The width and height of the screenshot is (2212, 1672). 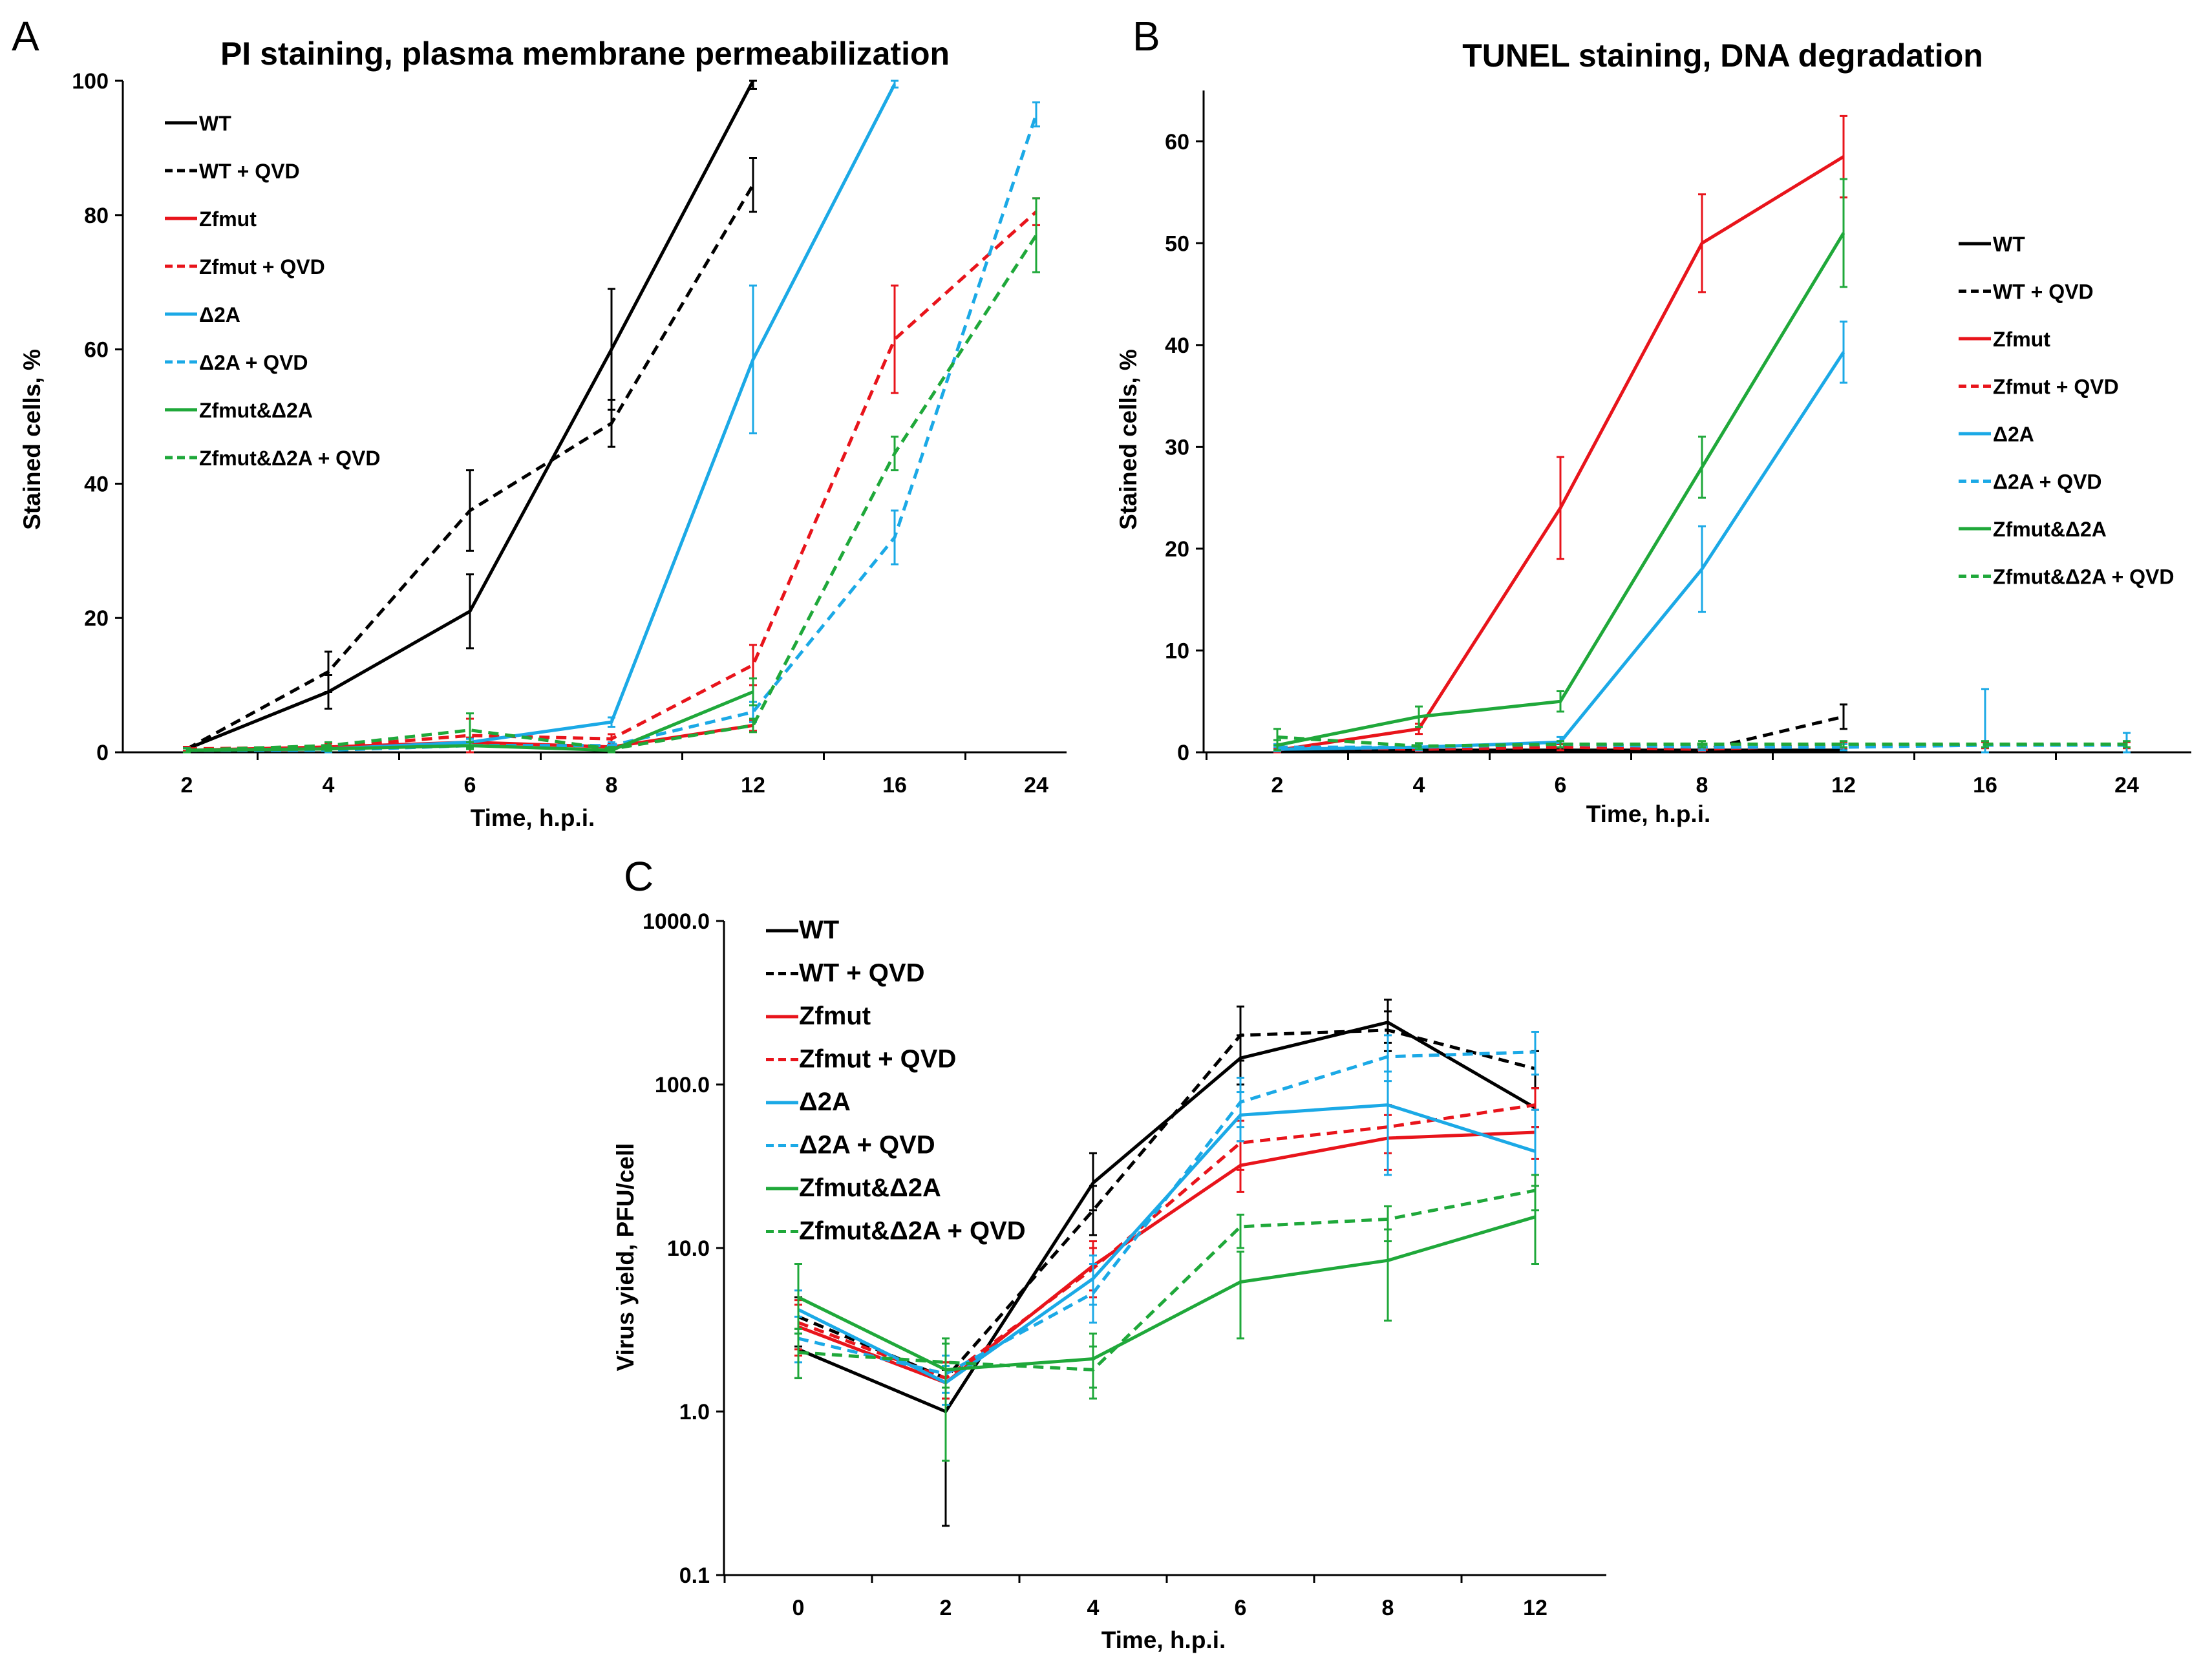 I want to click on panel-a-legend-label: WT + QVD, so click(x=249, y=171).